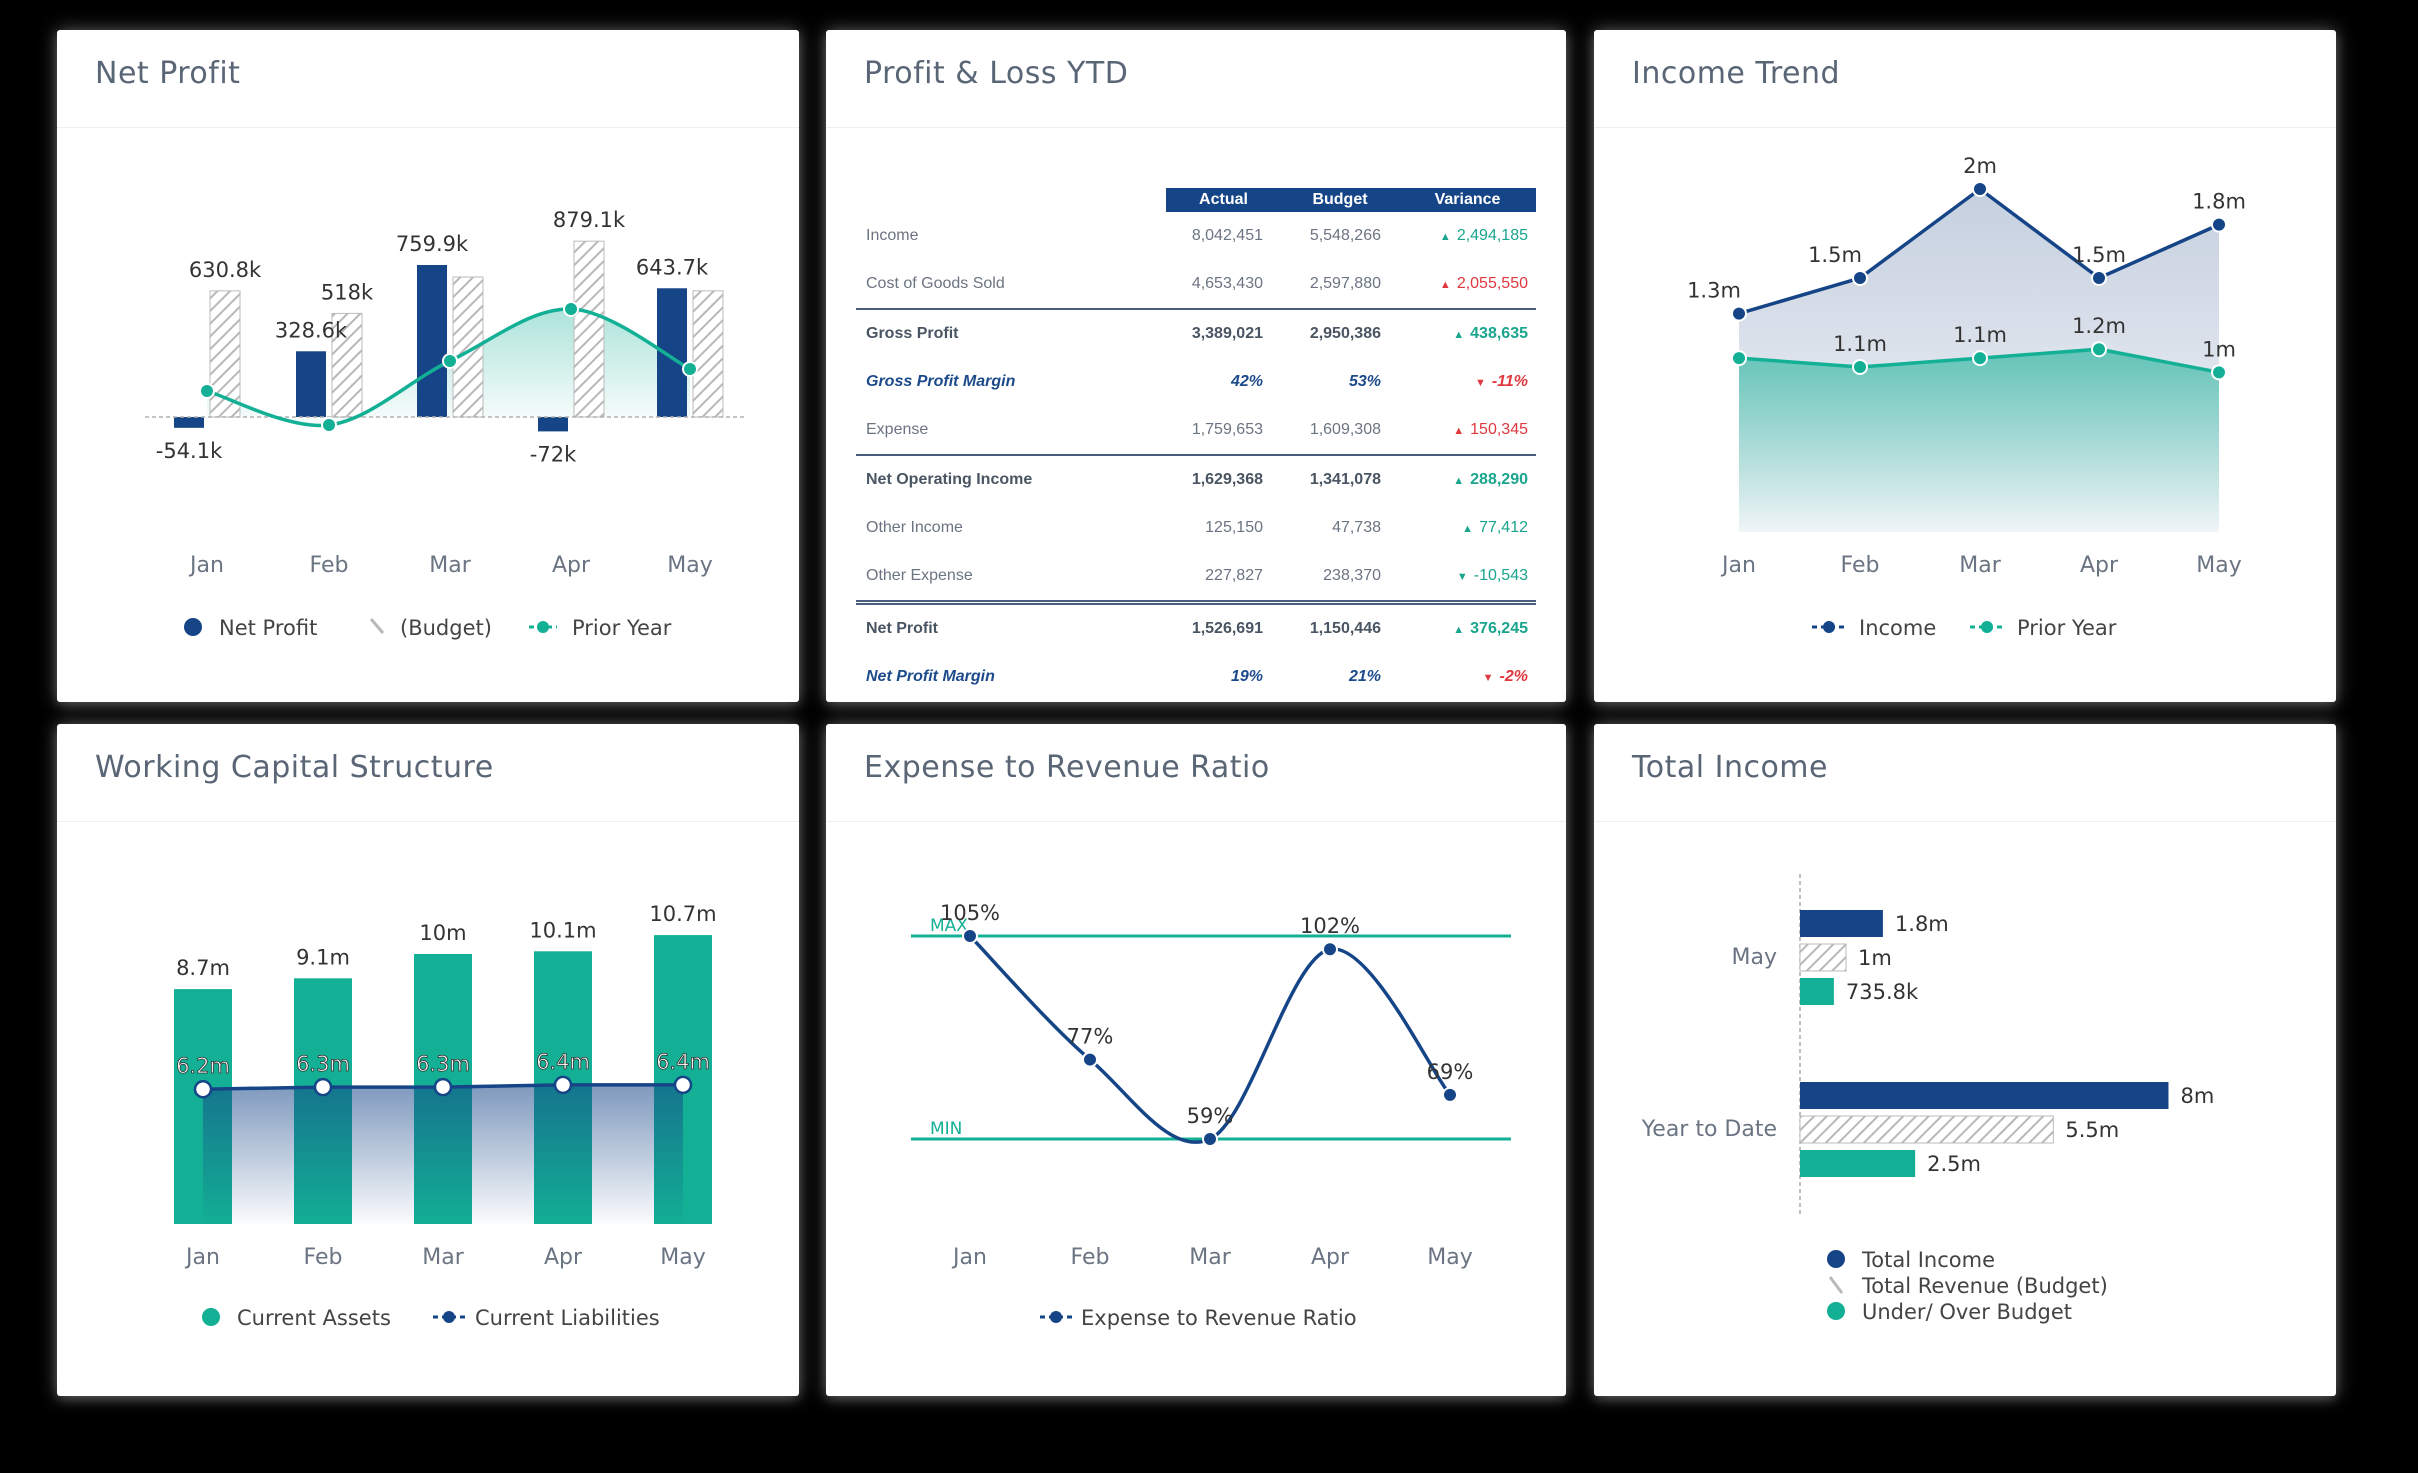  I want to click on current-assets-data-label: 9.1m, so click(323, 957).